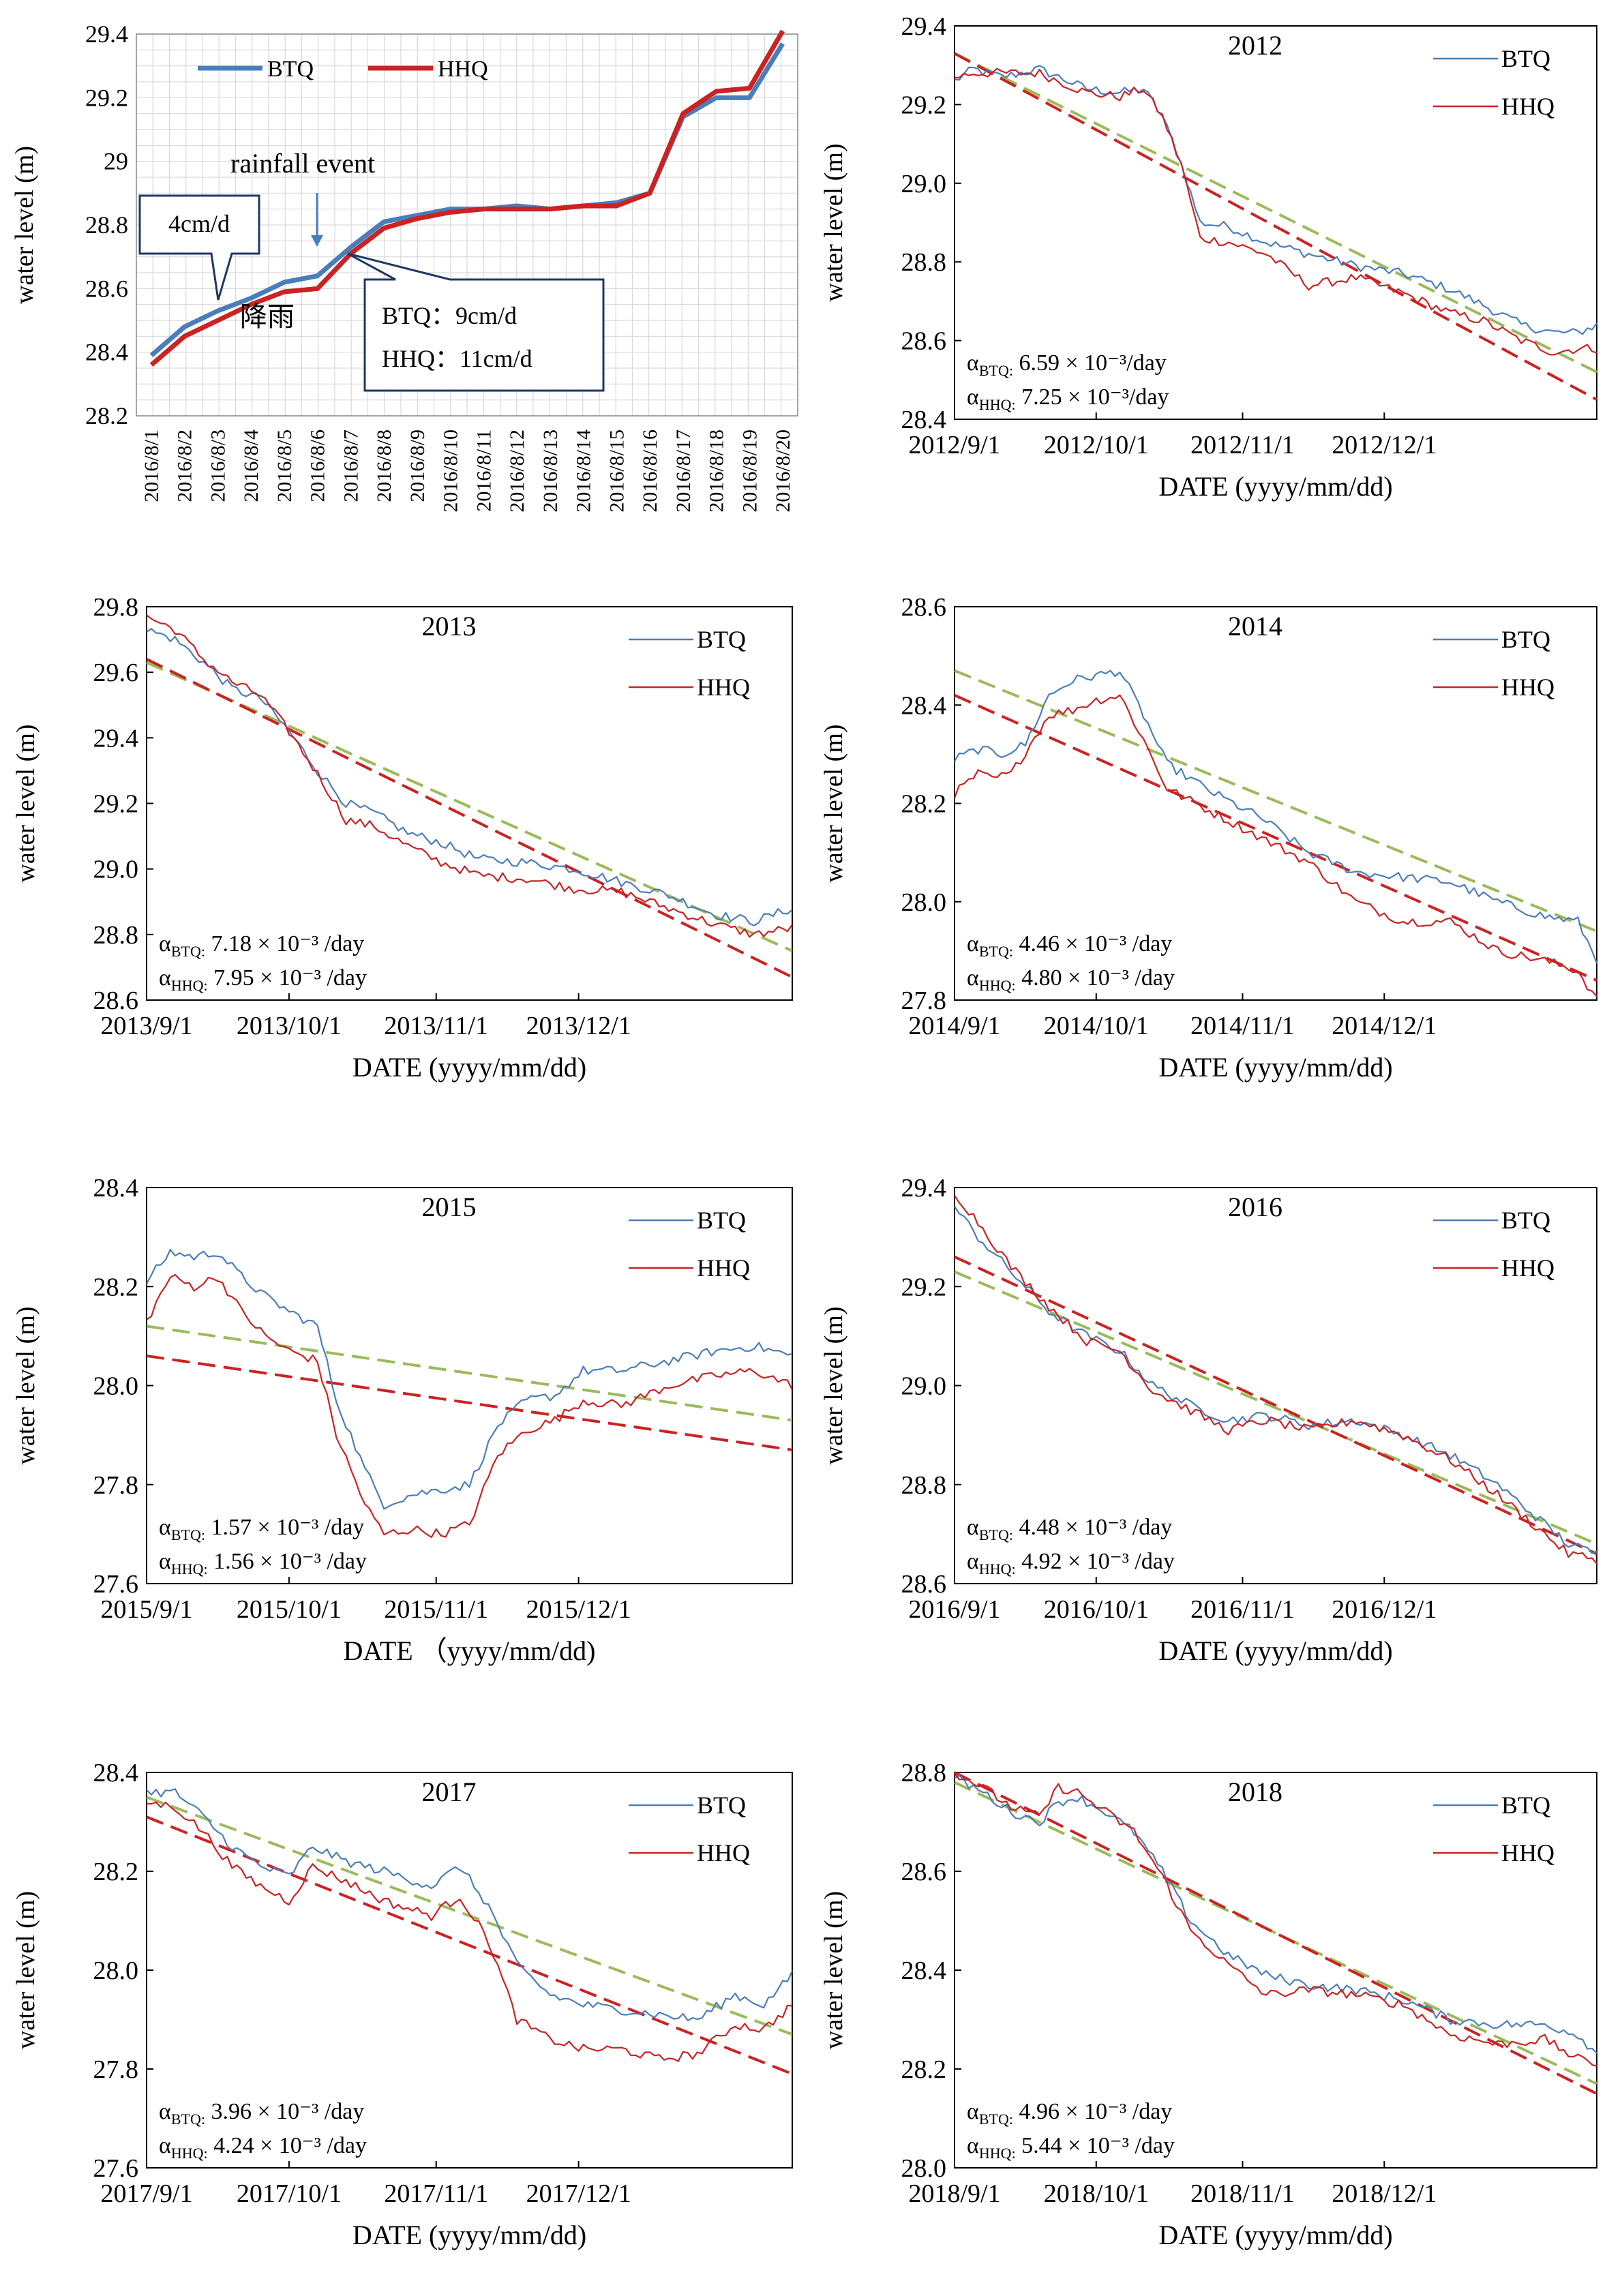 The height and width of the screenshot is (2296, 1622). I want to click on x-tick-label: 2016/8/14, so click(584, 471).